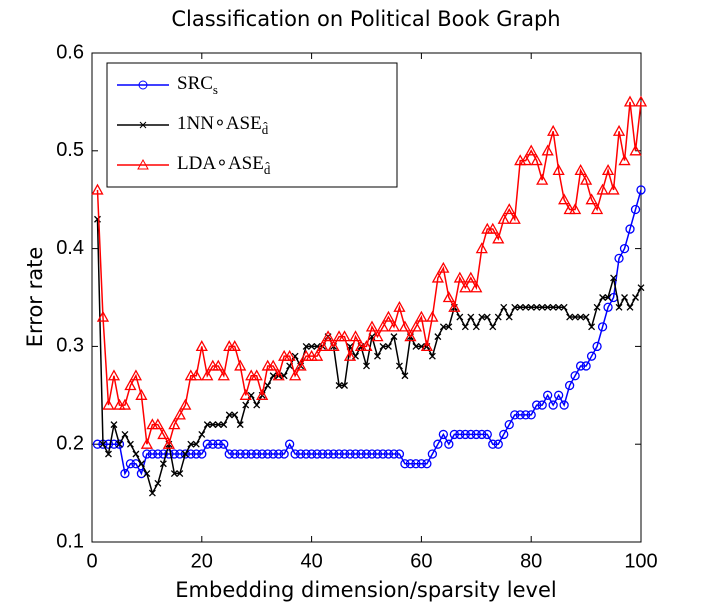 This screenshot has height=606, width=706. Describe the element at coordinates (91, 561) in the screenshot. I see `x-tick-label: 0` at that location.